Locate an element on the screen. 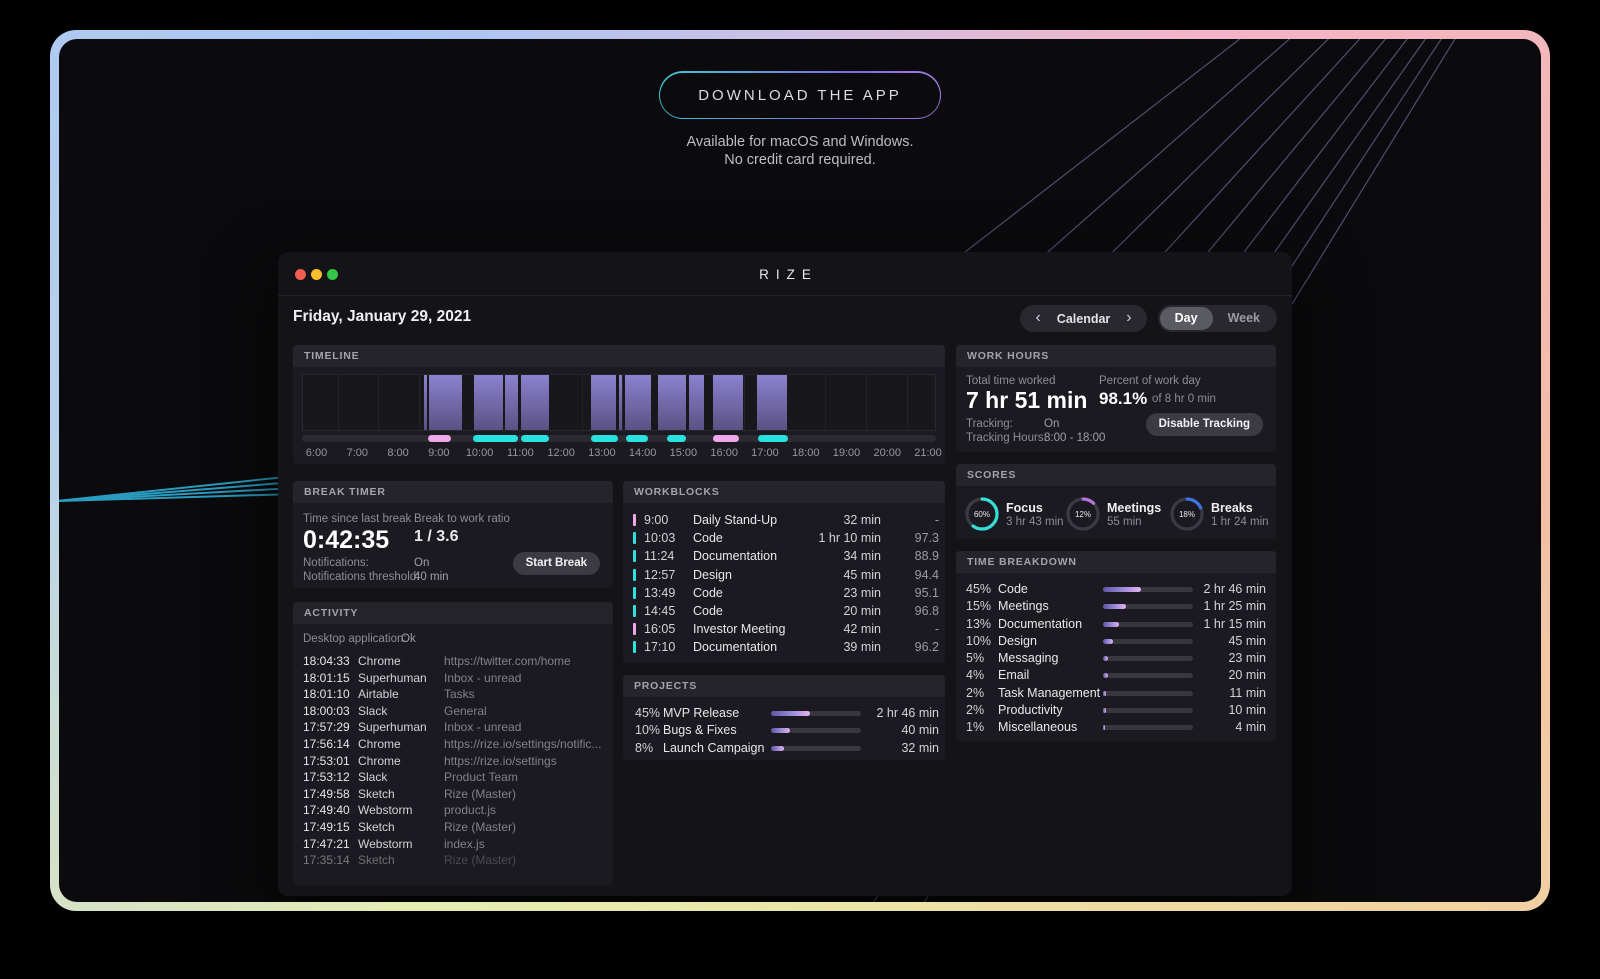 This screenshot has height=979, width=1600. score-label: Meetings is located at coordinates (1134, 507).